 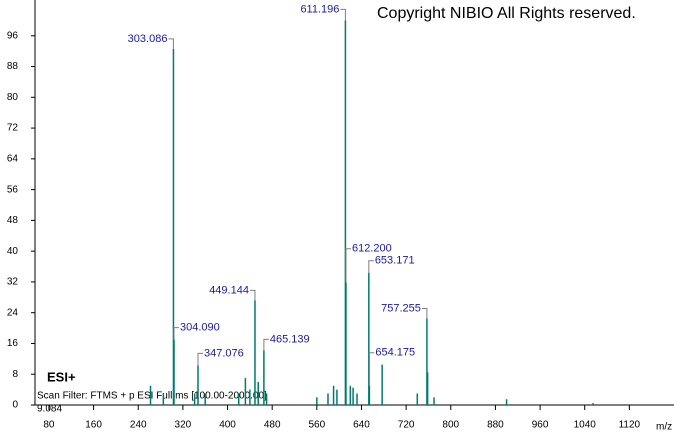 What do you see at coordinates (13, 158) in the screenshot?
I see `y-tick-label: 64` at bounding box center [13, 158].